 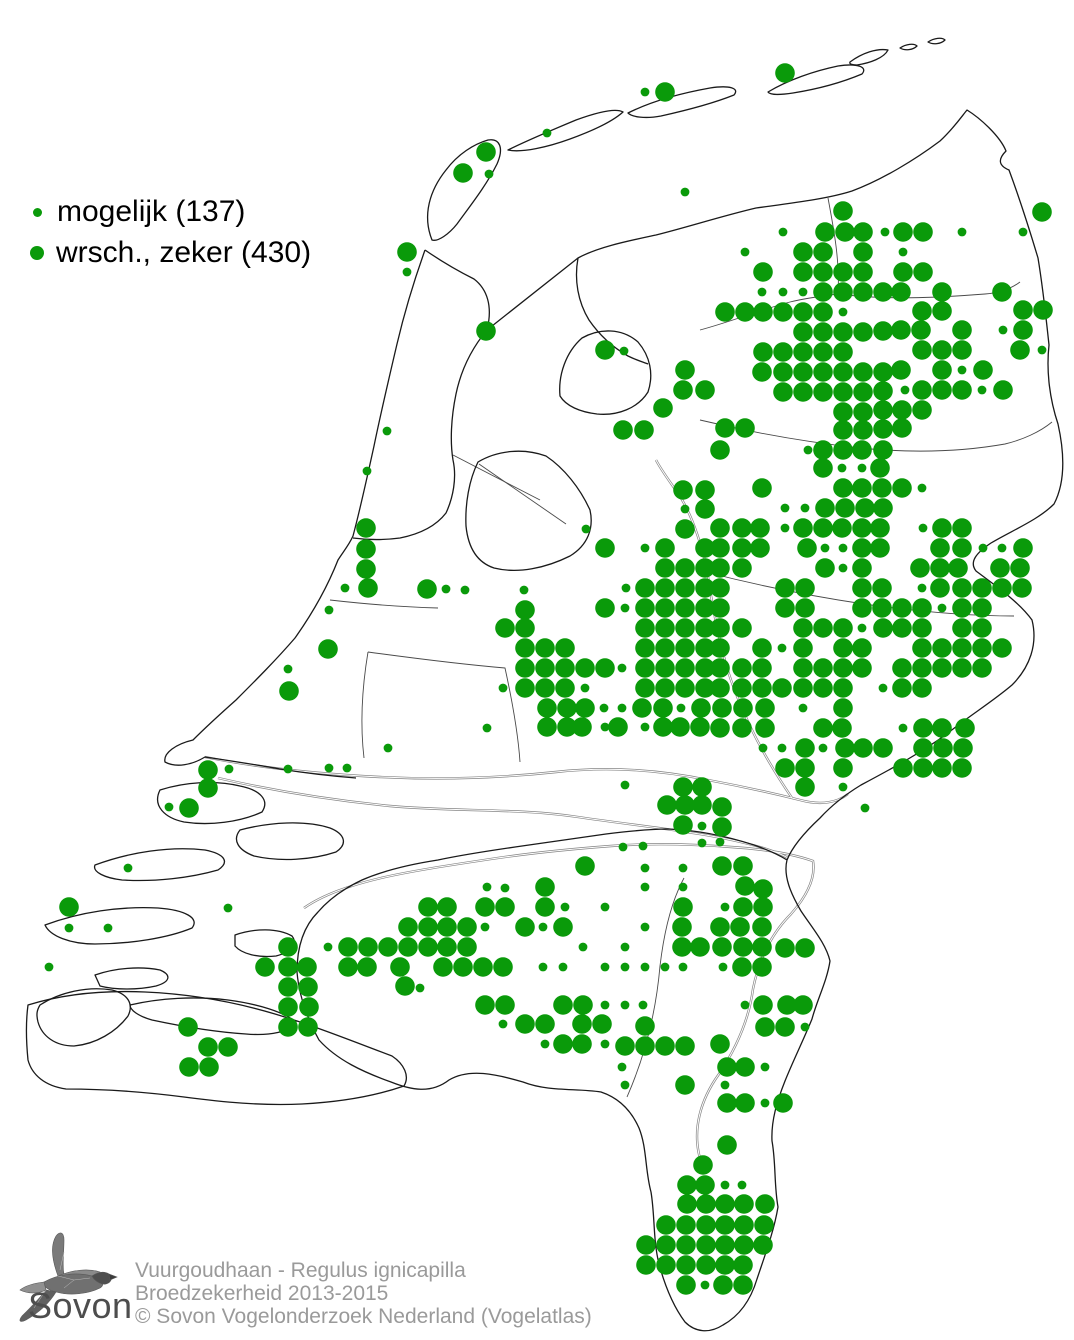 What do you see at coordinates (184, 252) in the screenshot?
I see `legend-label: wrsch., zeker (430)` at bounding box center [184, 252].